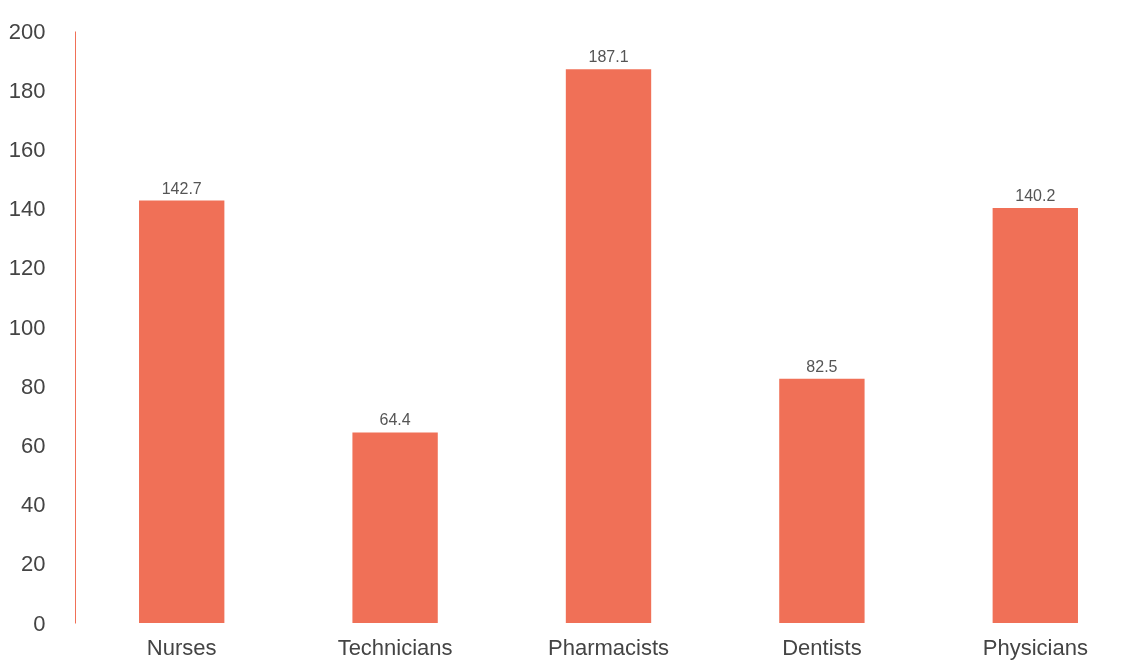  Describe the element at coordinates (1035, 647) in the screenshot. I see `x-tick-label: Physicians` at that location.